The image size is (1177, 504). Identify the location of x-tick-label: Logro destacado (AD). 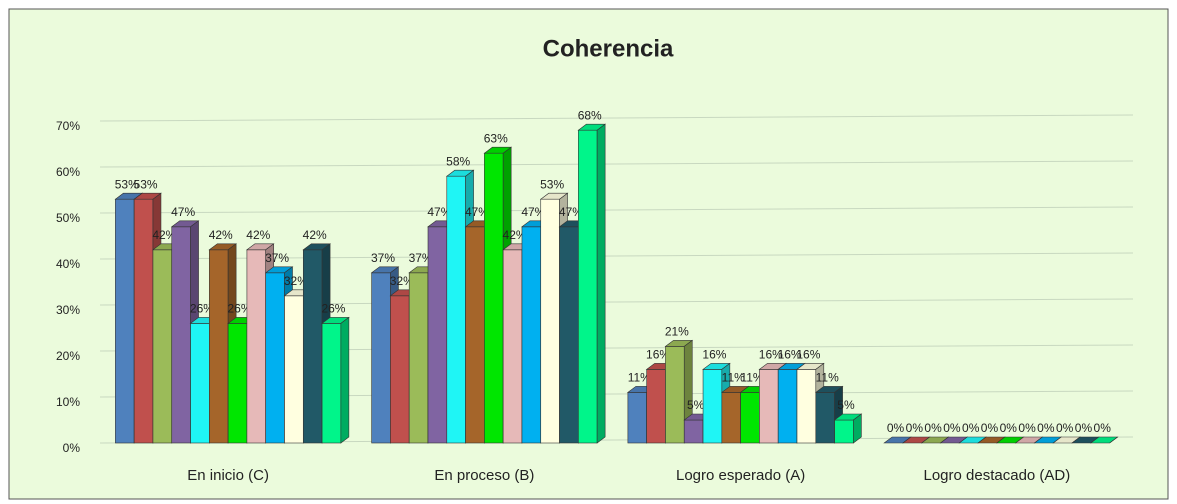
(997, 475).